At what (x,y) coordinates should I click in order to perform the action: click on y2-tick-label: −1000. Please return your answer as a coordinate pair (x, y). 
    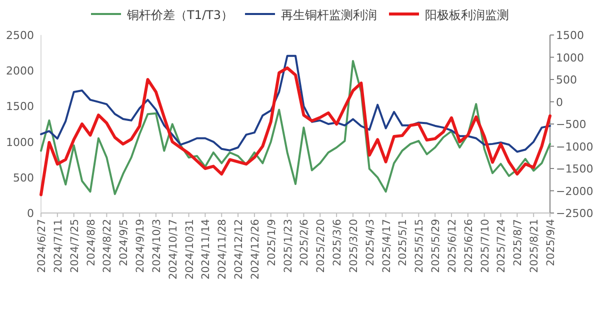
    Looking at the image, I should click on (575, 147).